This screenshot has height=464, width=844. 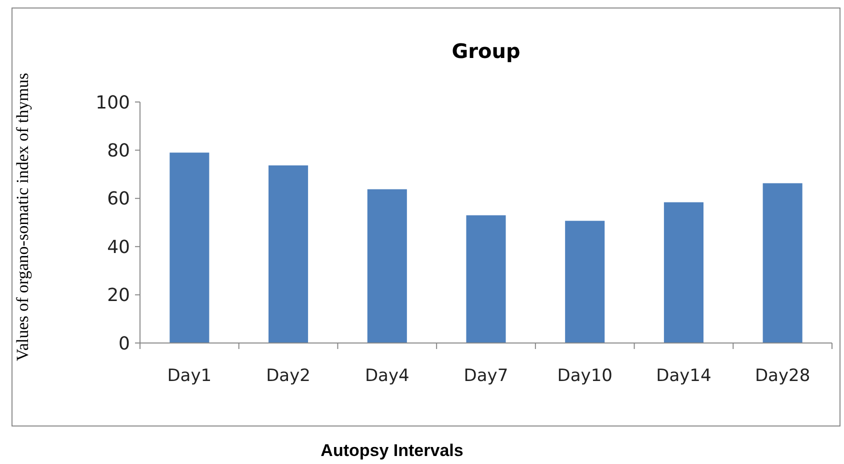 I want to click on y-axis-title: Values of organo-somatic index of thymus, so click(x=22, y=217).